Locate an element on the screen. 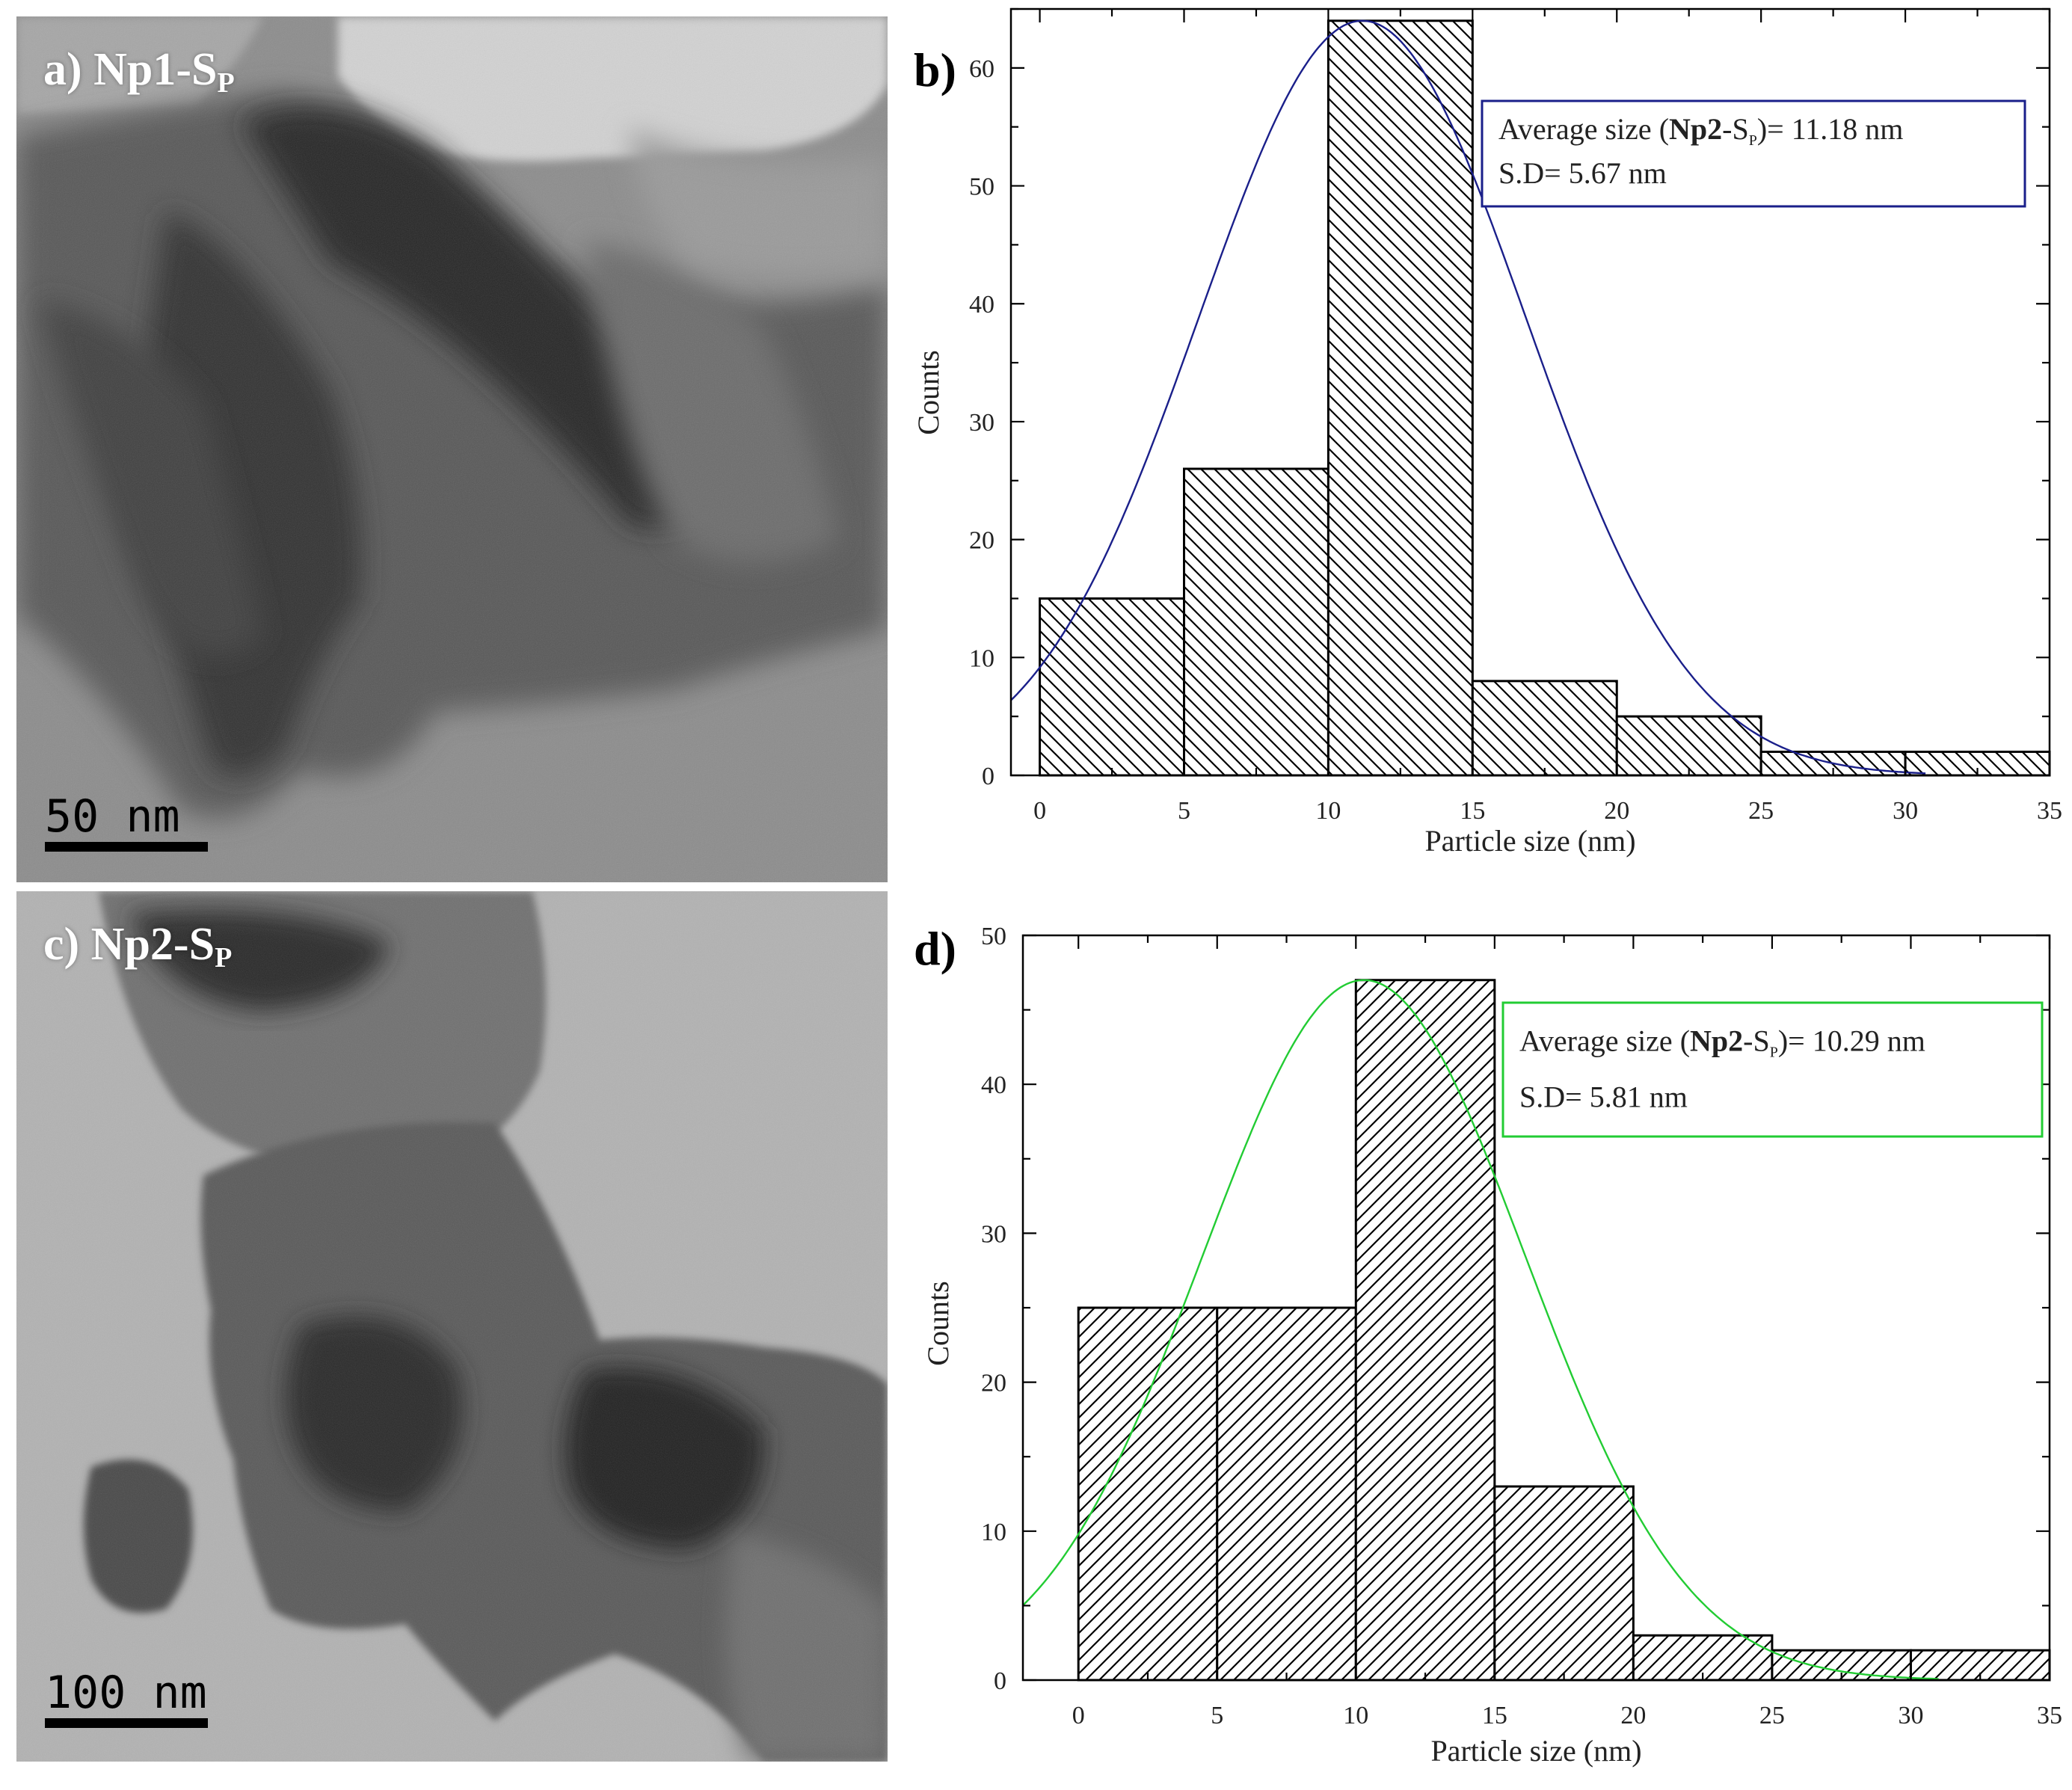 Image resolution: width=2072 pixels, height=1790 pixels. panel-label-d: d) is located at coordinates (935, 948).